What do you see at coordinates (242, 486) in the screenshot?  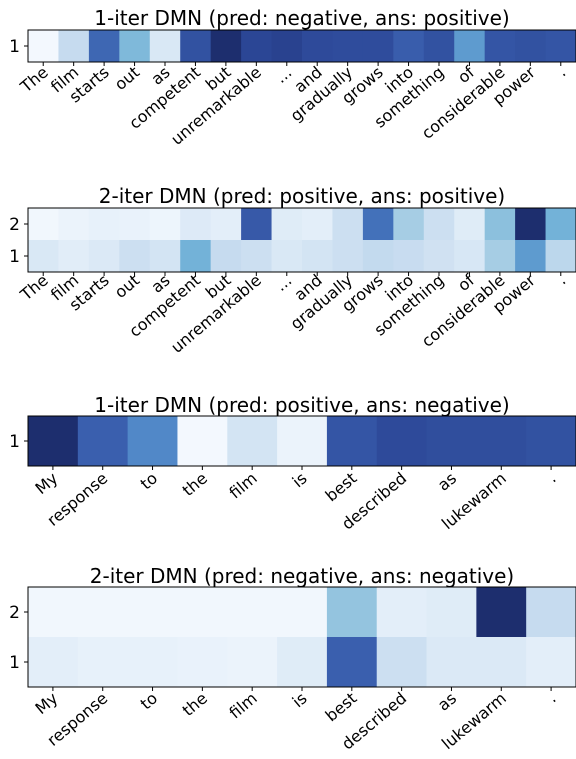 I see `x-tick-label: film` at bounding box center [242, 486].